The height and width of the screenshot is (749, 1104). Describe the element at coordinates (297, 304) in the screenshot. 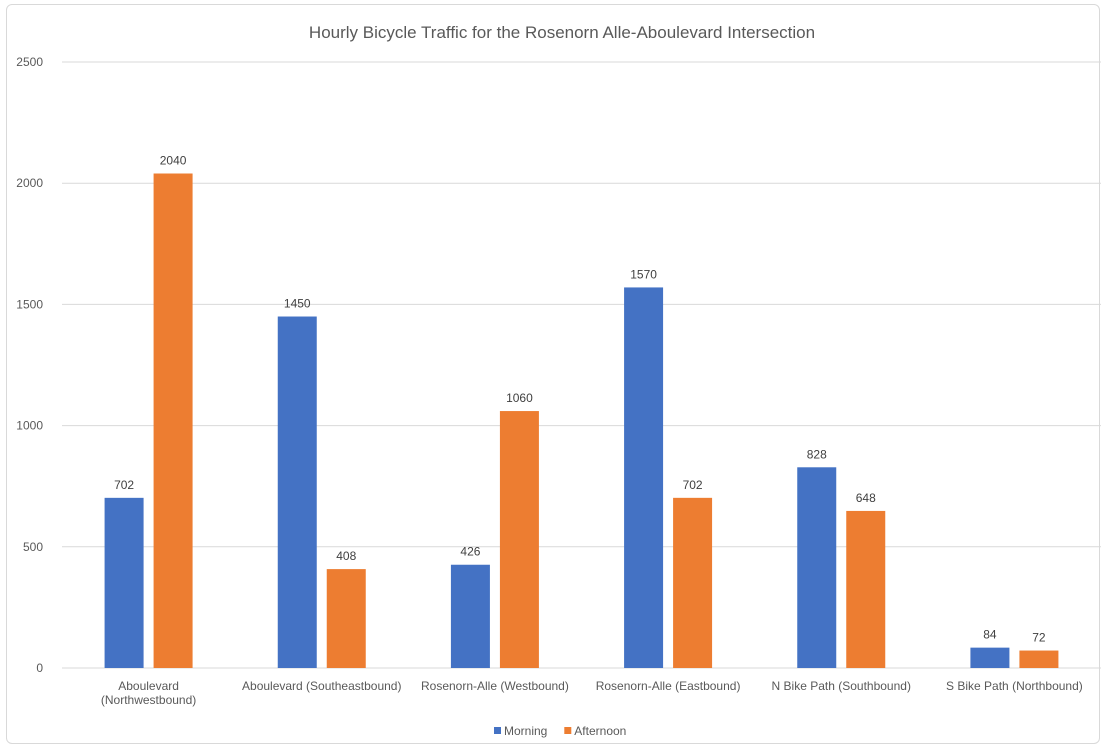

I see `data-label: 1450` at that location.